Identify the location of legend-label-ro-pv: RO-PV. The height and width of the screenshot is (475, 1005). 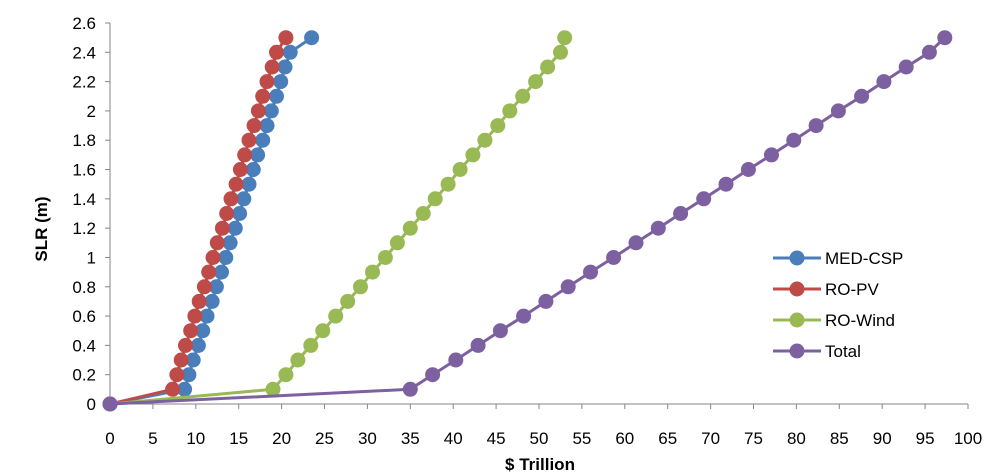
(852, 289).